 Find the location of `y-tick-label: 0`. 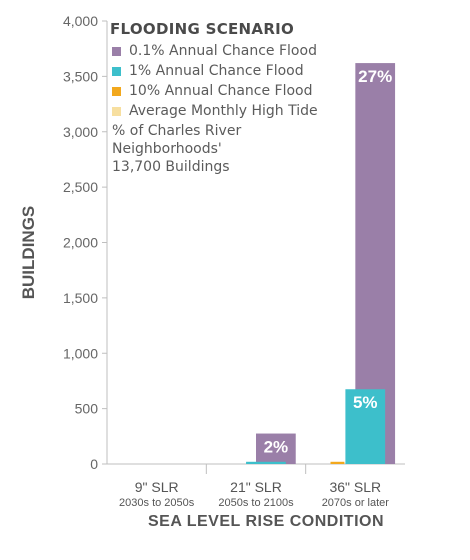

y-tick-label: 0 is located at coordinates (94, 464).